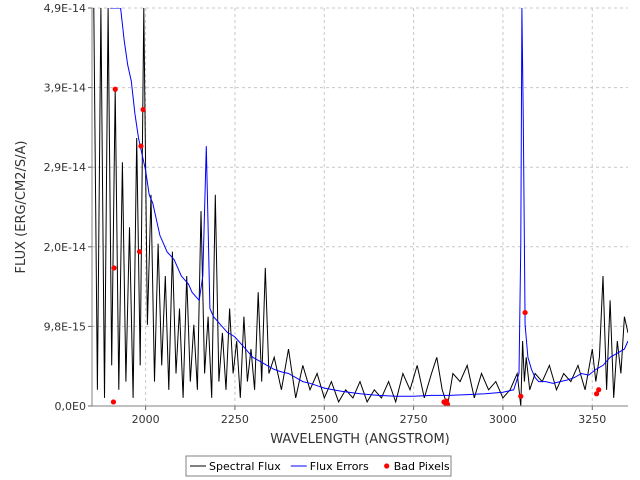 Image resolution: width=640 pixels, height=480 pixels. What do you see at coordinates (324, 419) in the screenshot?
I see `x-tick-label: 2500` at bounding box center [324, 419].